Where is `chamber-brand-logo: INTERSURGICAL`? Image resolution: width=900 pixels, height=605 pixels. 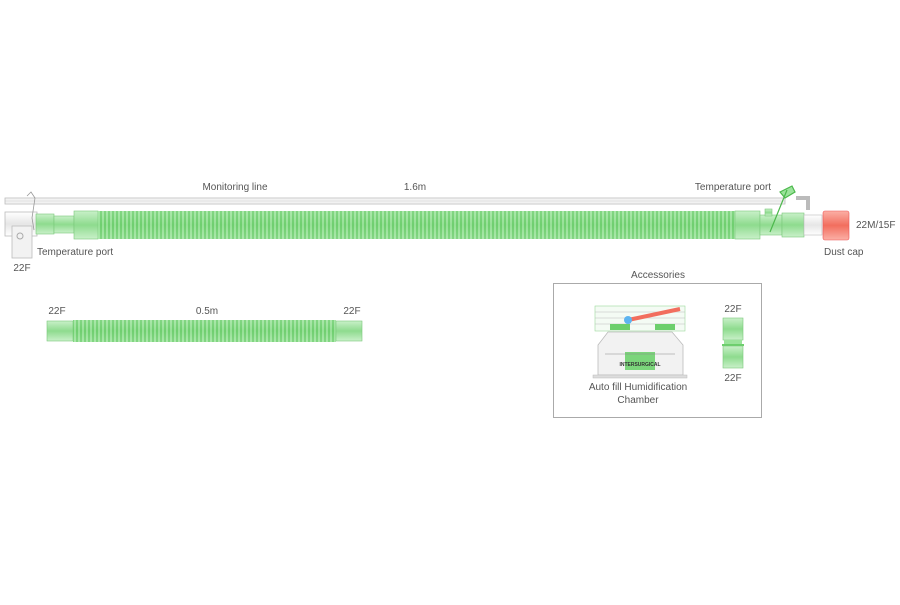
chamber-brand-logo: INTERSURGICAL is located at coordinates (639, 365).